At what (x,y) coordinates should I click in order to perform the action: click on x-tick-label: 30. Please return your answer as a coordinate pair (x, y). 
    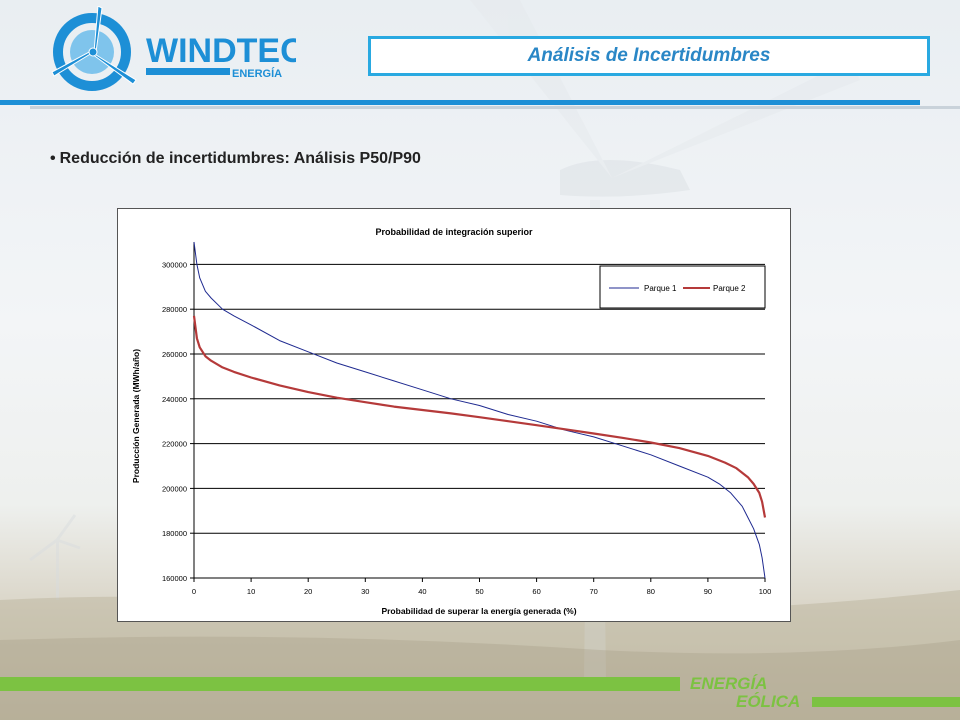
    Looking at the image, I should click on (365, 591).